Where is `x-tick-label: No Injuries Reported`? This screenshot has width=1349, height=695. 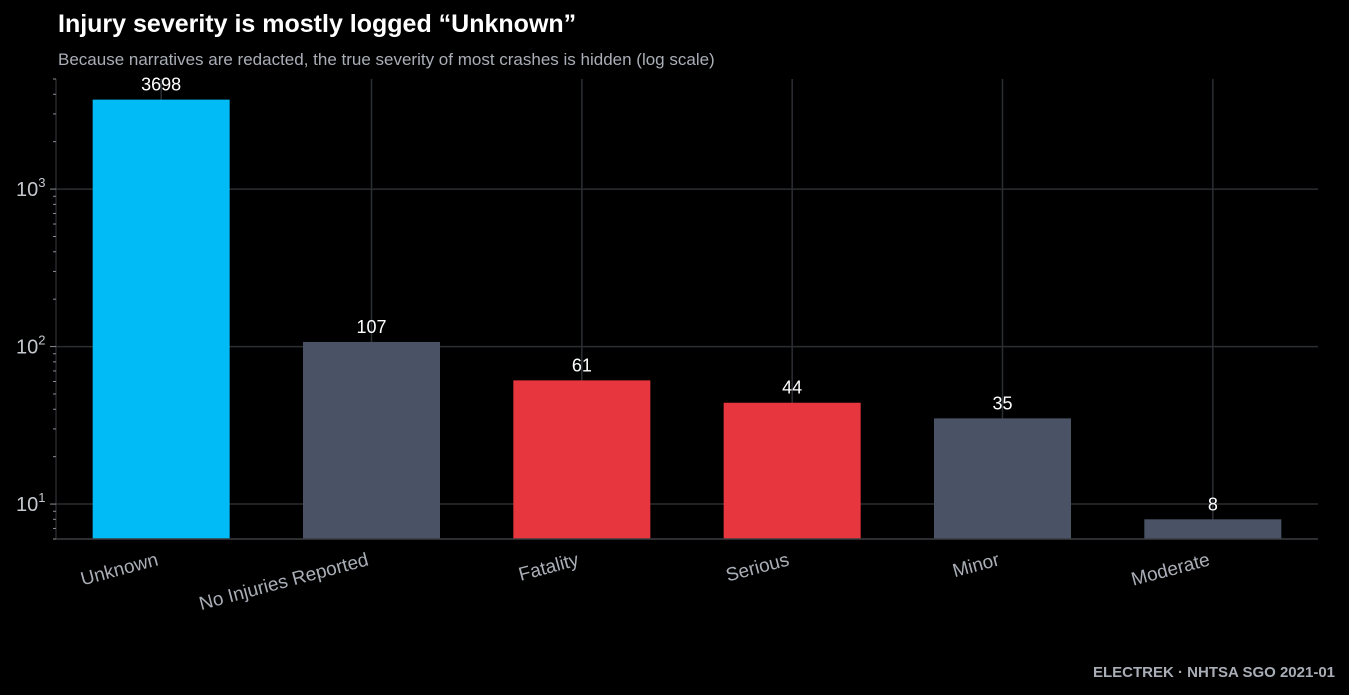 x-tick-label: No Injuries Reported is located at coordinates (284, 582).